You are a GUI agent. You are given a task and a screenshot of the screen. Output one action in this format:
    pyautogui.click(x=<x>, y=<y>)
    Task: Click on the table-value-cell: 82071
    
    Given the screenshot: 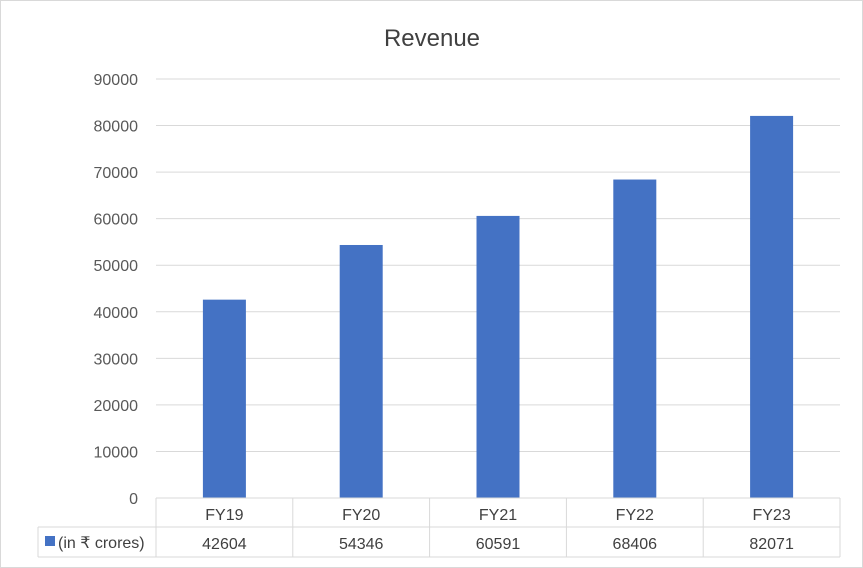 What is the action you would take?
    pyautogui.click(x=771, y=544)
    